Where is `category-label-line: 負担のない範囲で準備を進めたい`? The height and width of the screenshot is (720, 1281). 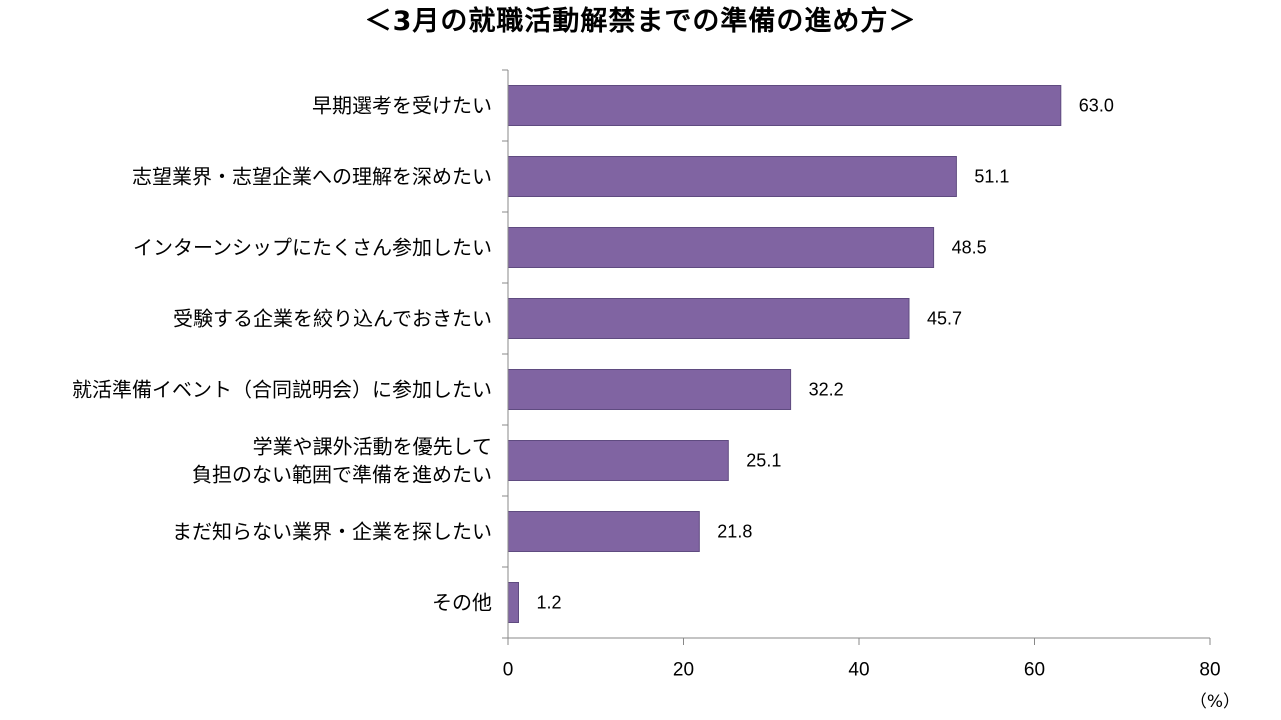
category-label-line: 負担のない範囲で準備を進めたい is located at coordinates (342, 475).